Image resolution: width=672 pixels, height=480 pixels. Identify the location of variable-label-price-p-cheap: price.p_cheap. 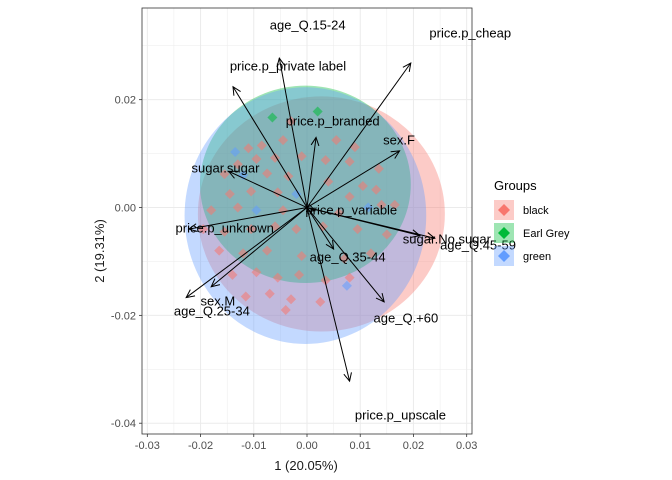
(470, 33).